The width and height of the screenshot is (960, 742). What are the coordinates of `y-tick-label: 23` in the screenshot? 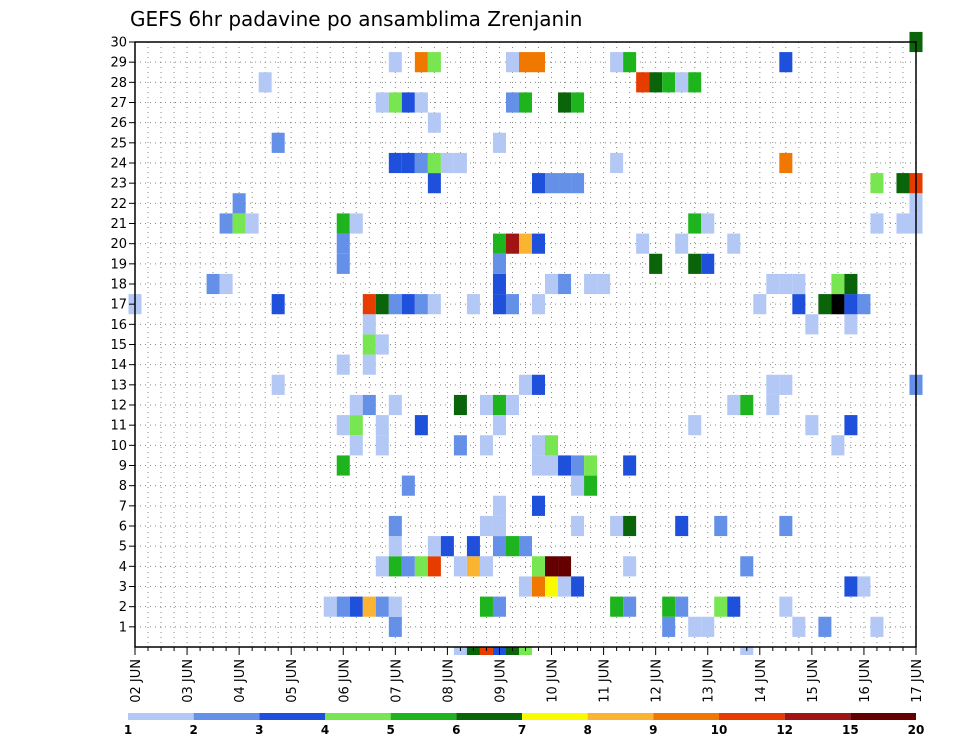 It's located at (118, 184).